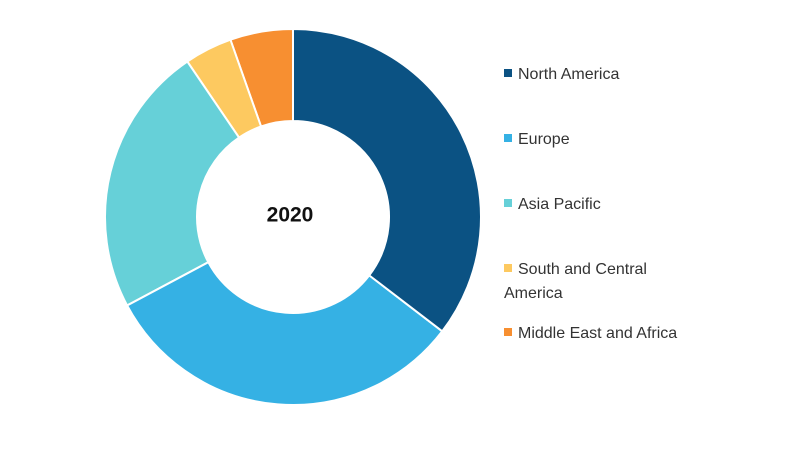 The width and height of the screenshot is (790, 450). What do you see at coordinates (544, 139) in the screenshot?
I see `legend-label: Europe` at bounding box center [544, 139].